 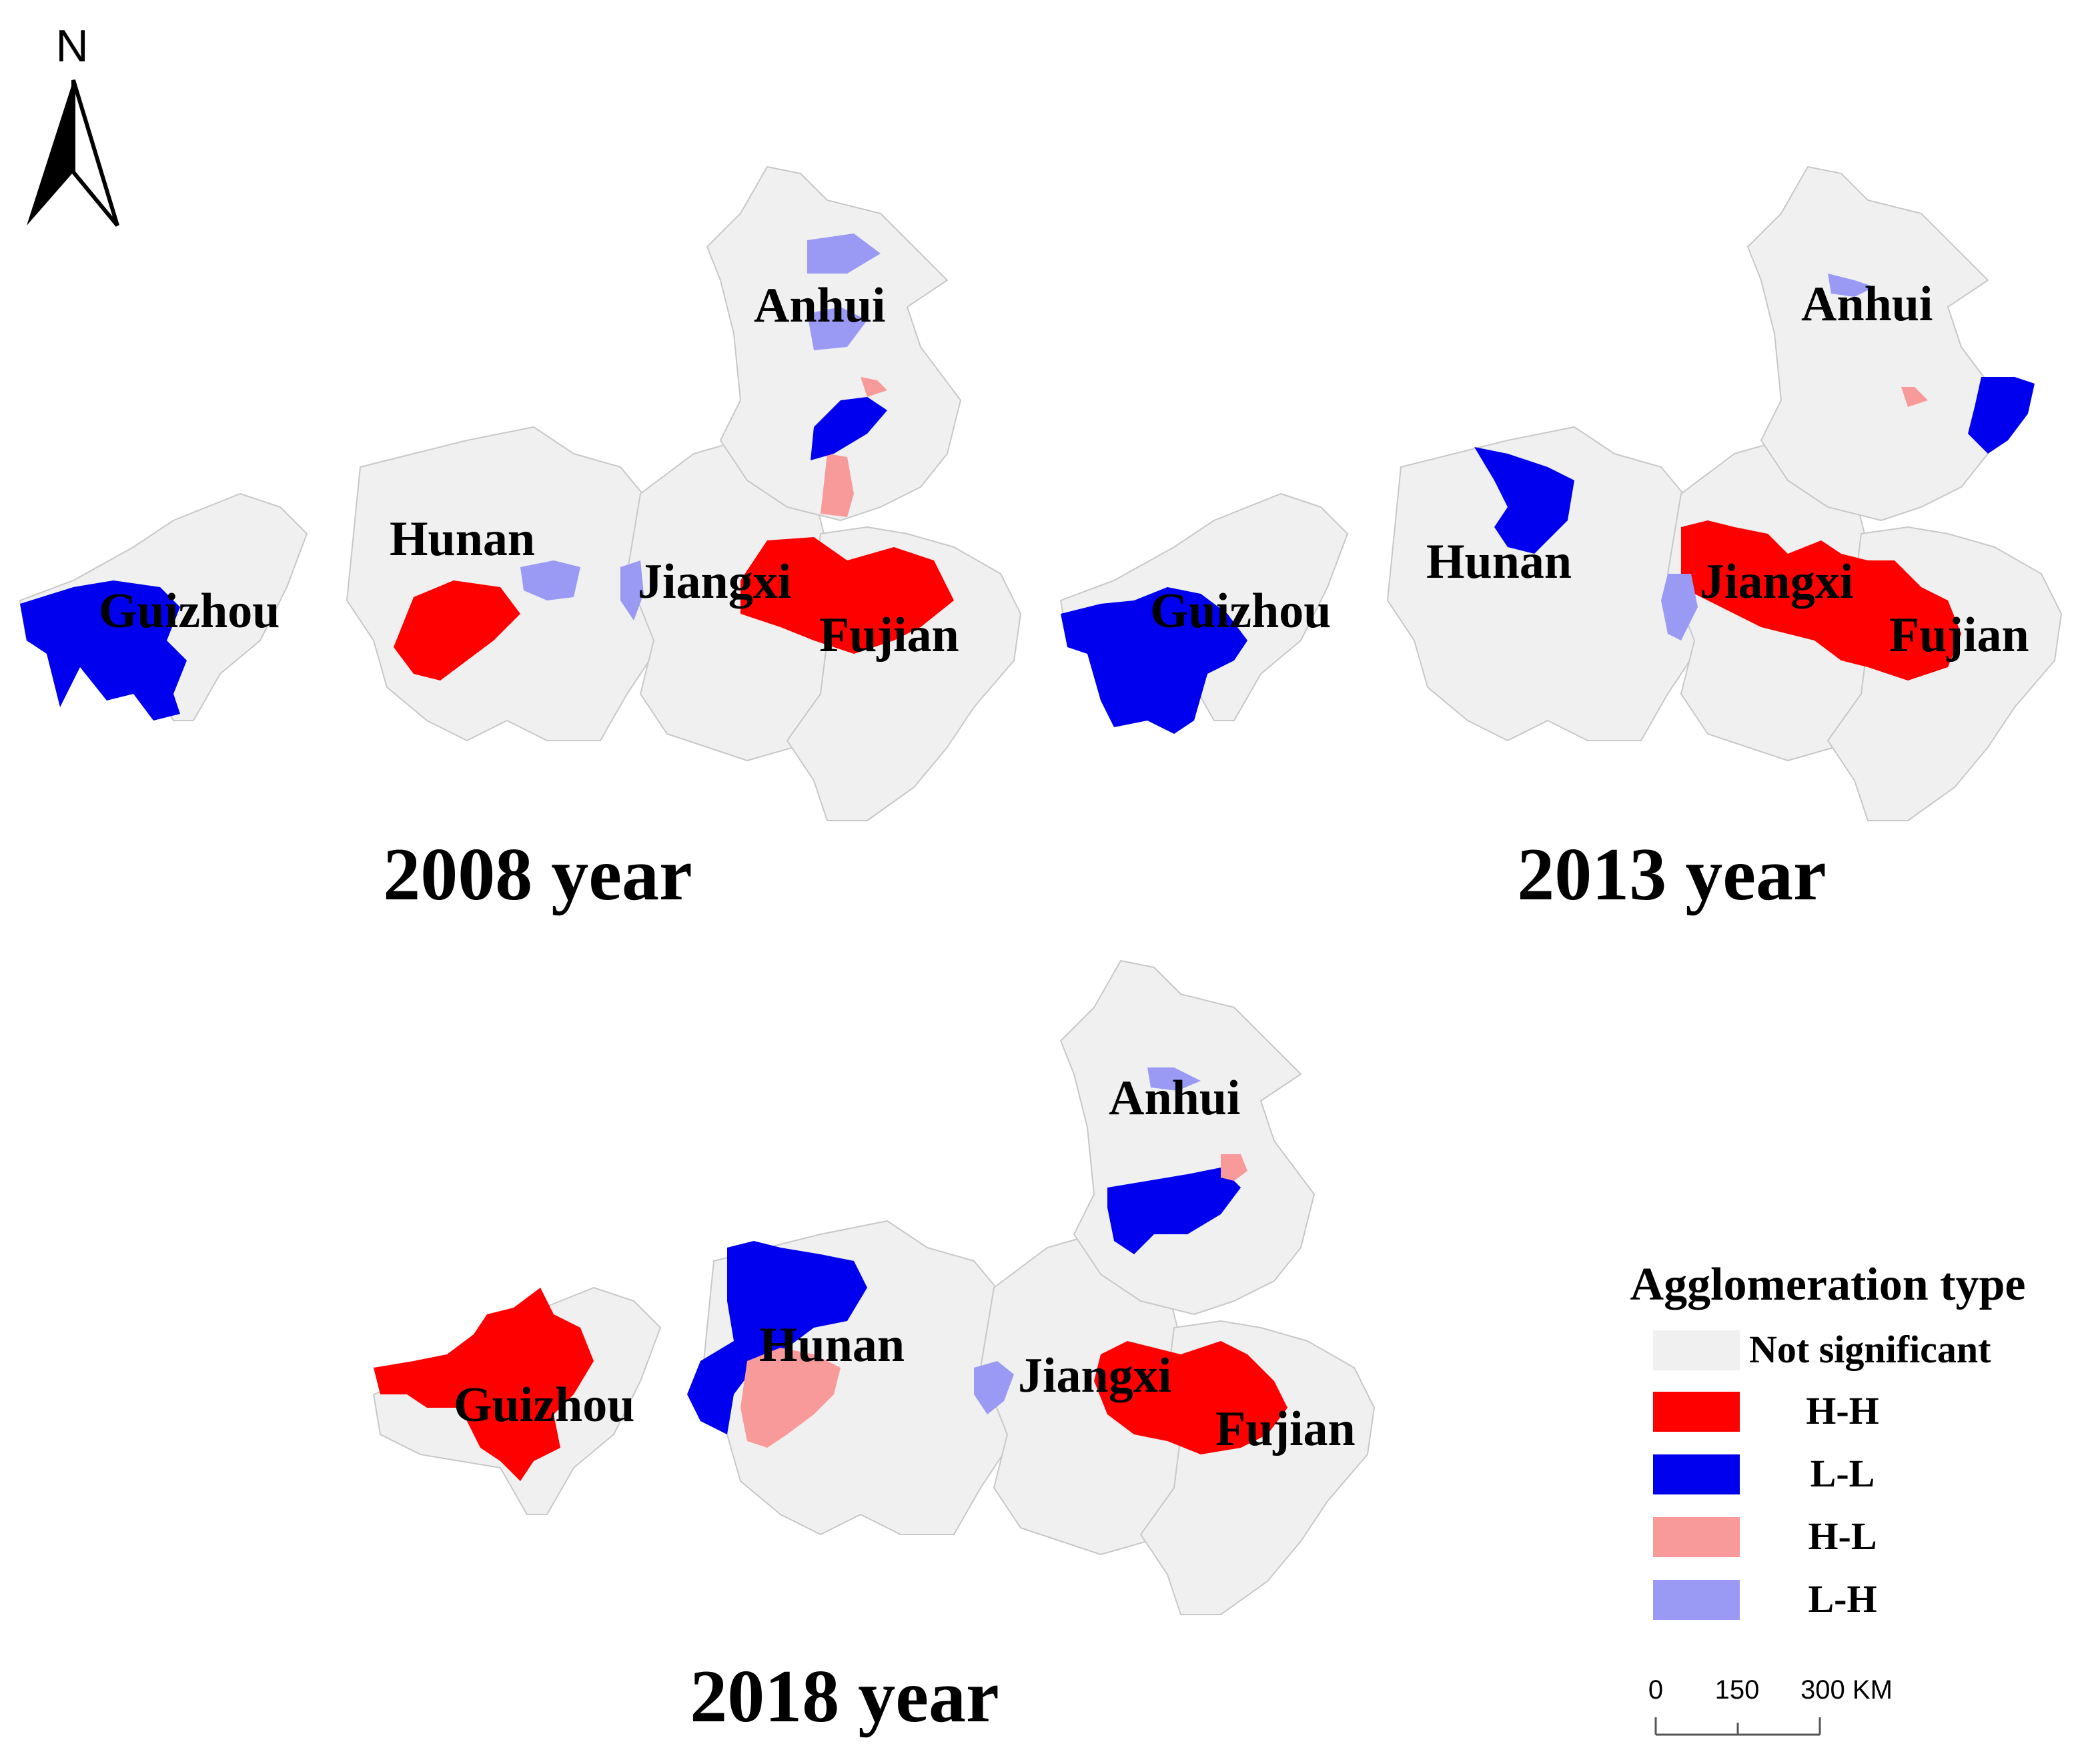 I want to click on north-arrow-letter: N, so click(x=72, y=46).